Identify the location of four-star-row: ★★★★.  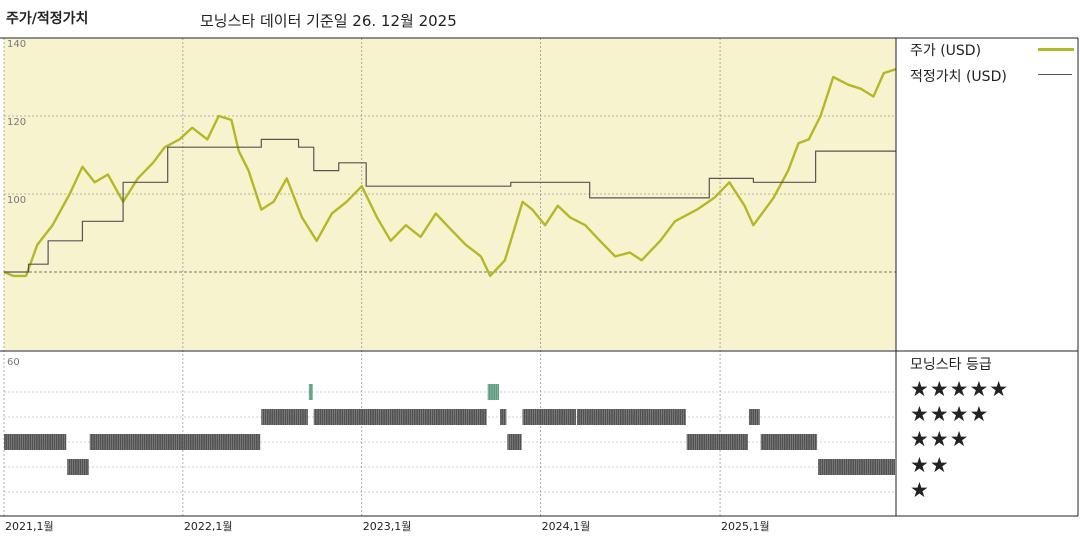
(950, 414).